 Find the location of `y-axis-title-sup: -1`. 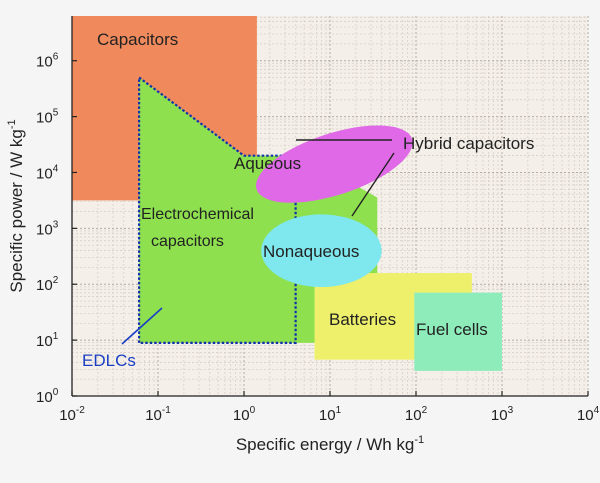

y-axis-title-sup: -1 is located at coordinates (12, 124).